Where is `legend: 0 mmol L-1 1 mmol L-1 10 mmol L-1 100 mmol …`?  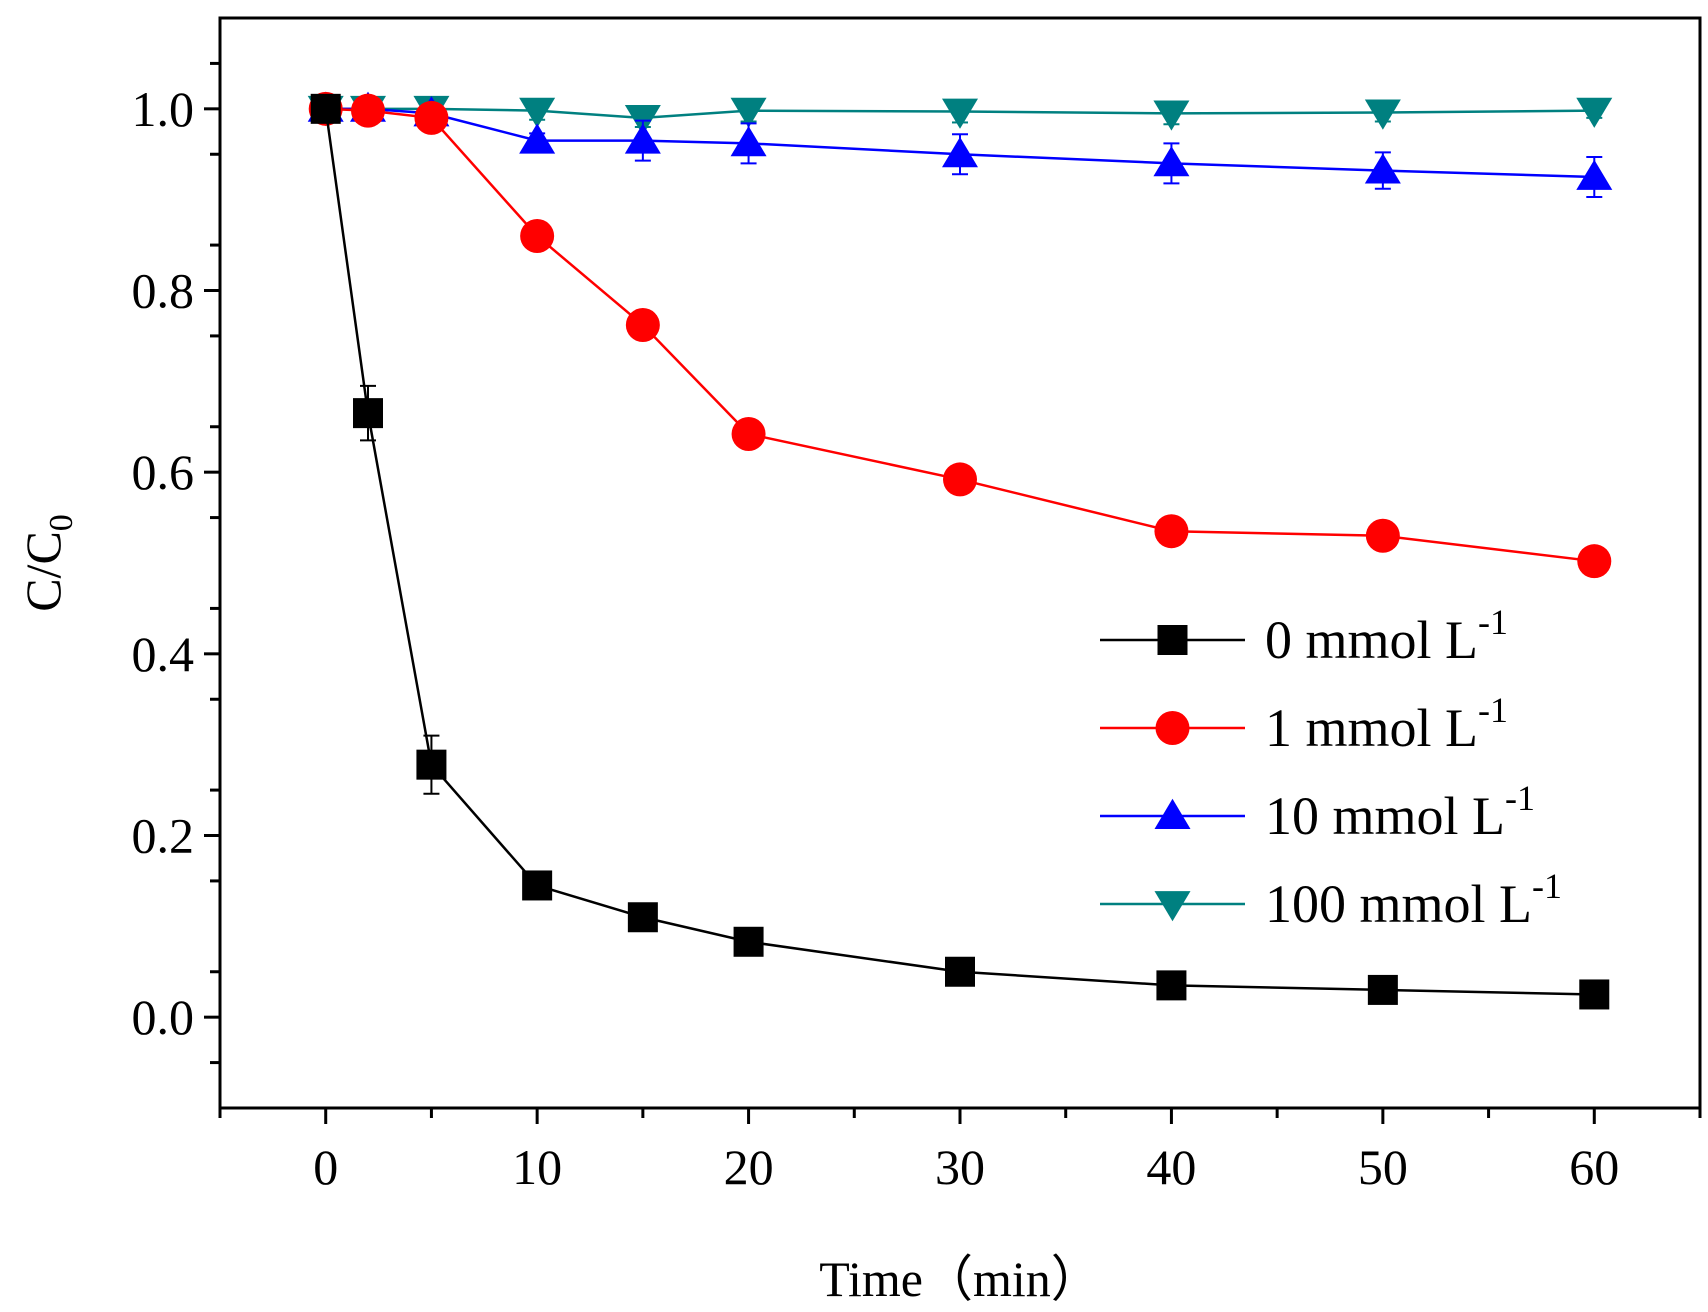
legend: 0 mmol L-1 1 mmol L-1 10 mmol L-1 100 mmol … is located at coordinates (1331, 768).